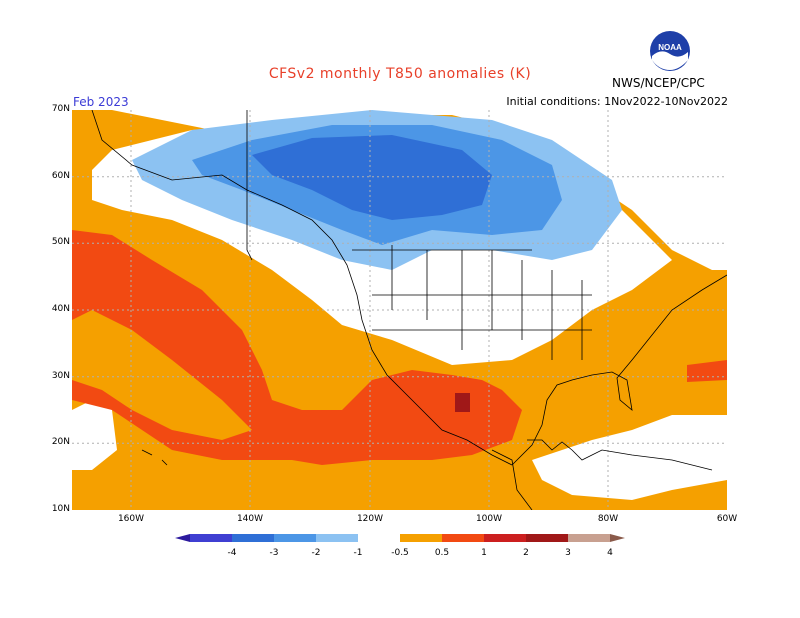 This screenshot has height=618, width=800. What do you see at coordinates (182, 538) in the screenshot?
I see `colorbar-min-arrow` at bounding box center [182, 538].